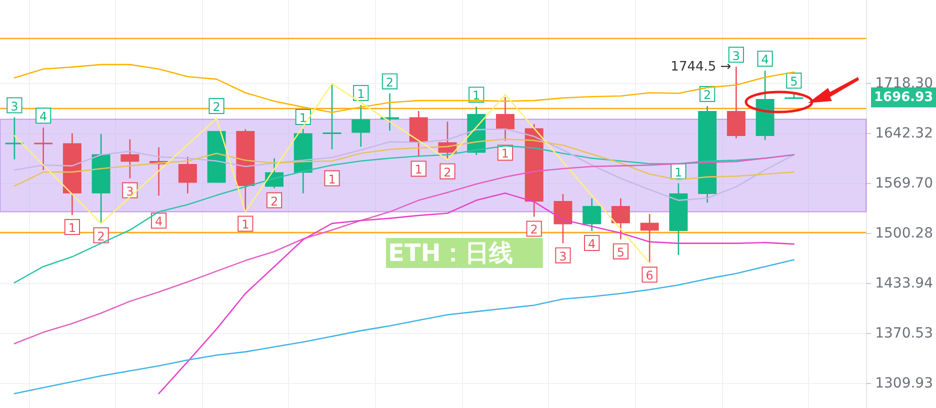  What do you see at coordinates (904, 233) in the screenshot?
I see `y-tick-label: 1500.28` at bounding box center [904, 233].